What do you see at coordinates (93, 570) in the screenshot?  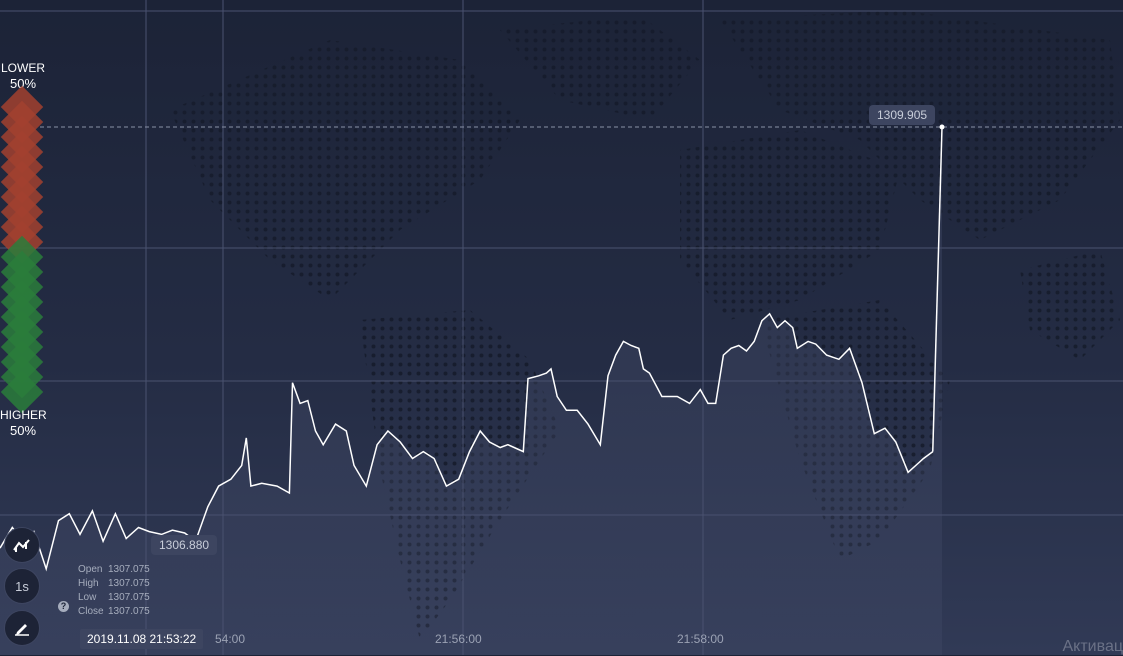 I see `open-label: Open` at bounding box center [93, 570].